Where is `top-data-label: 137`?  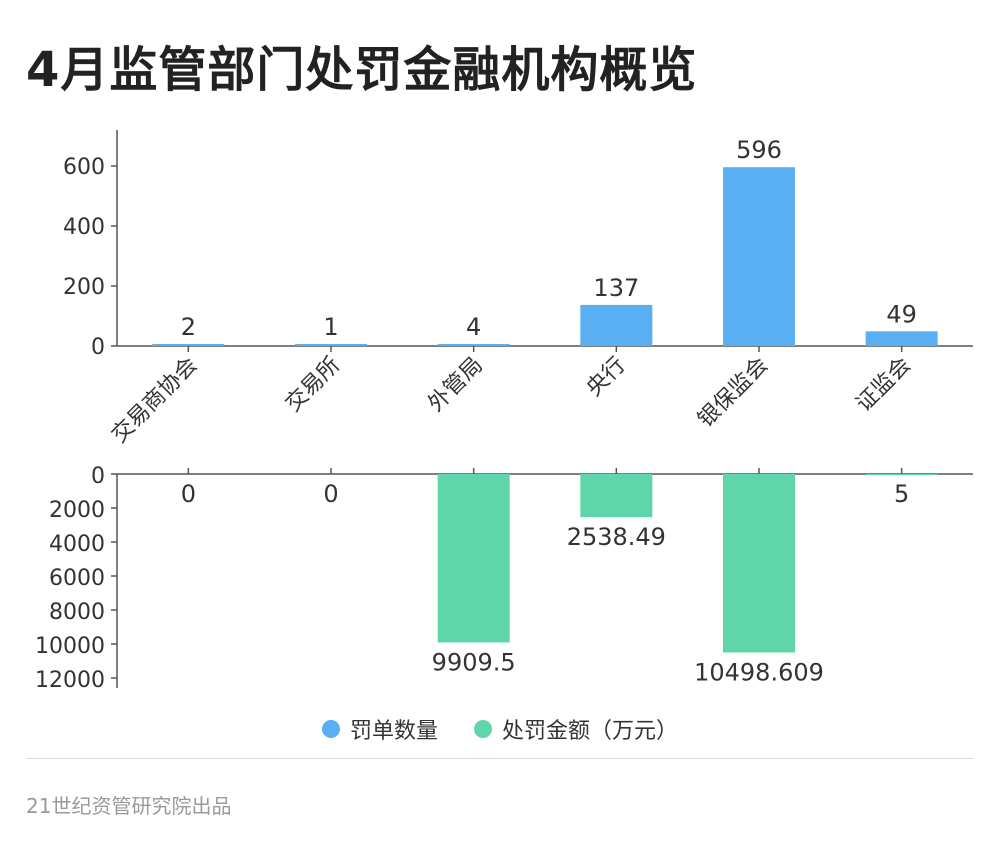 top-data-label: 137 is located at coordinates (616, 288).